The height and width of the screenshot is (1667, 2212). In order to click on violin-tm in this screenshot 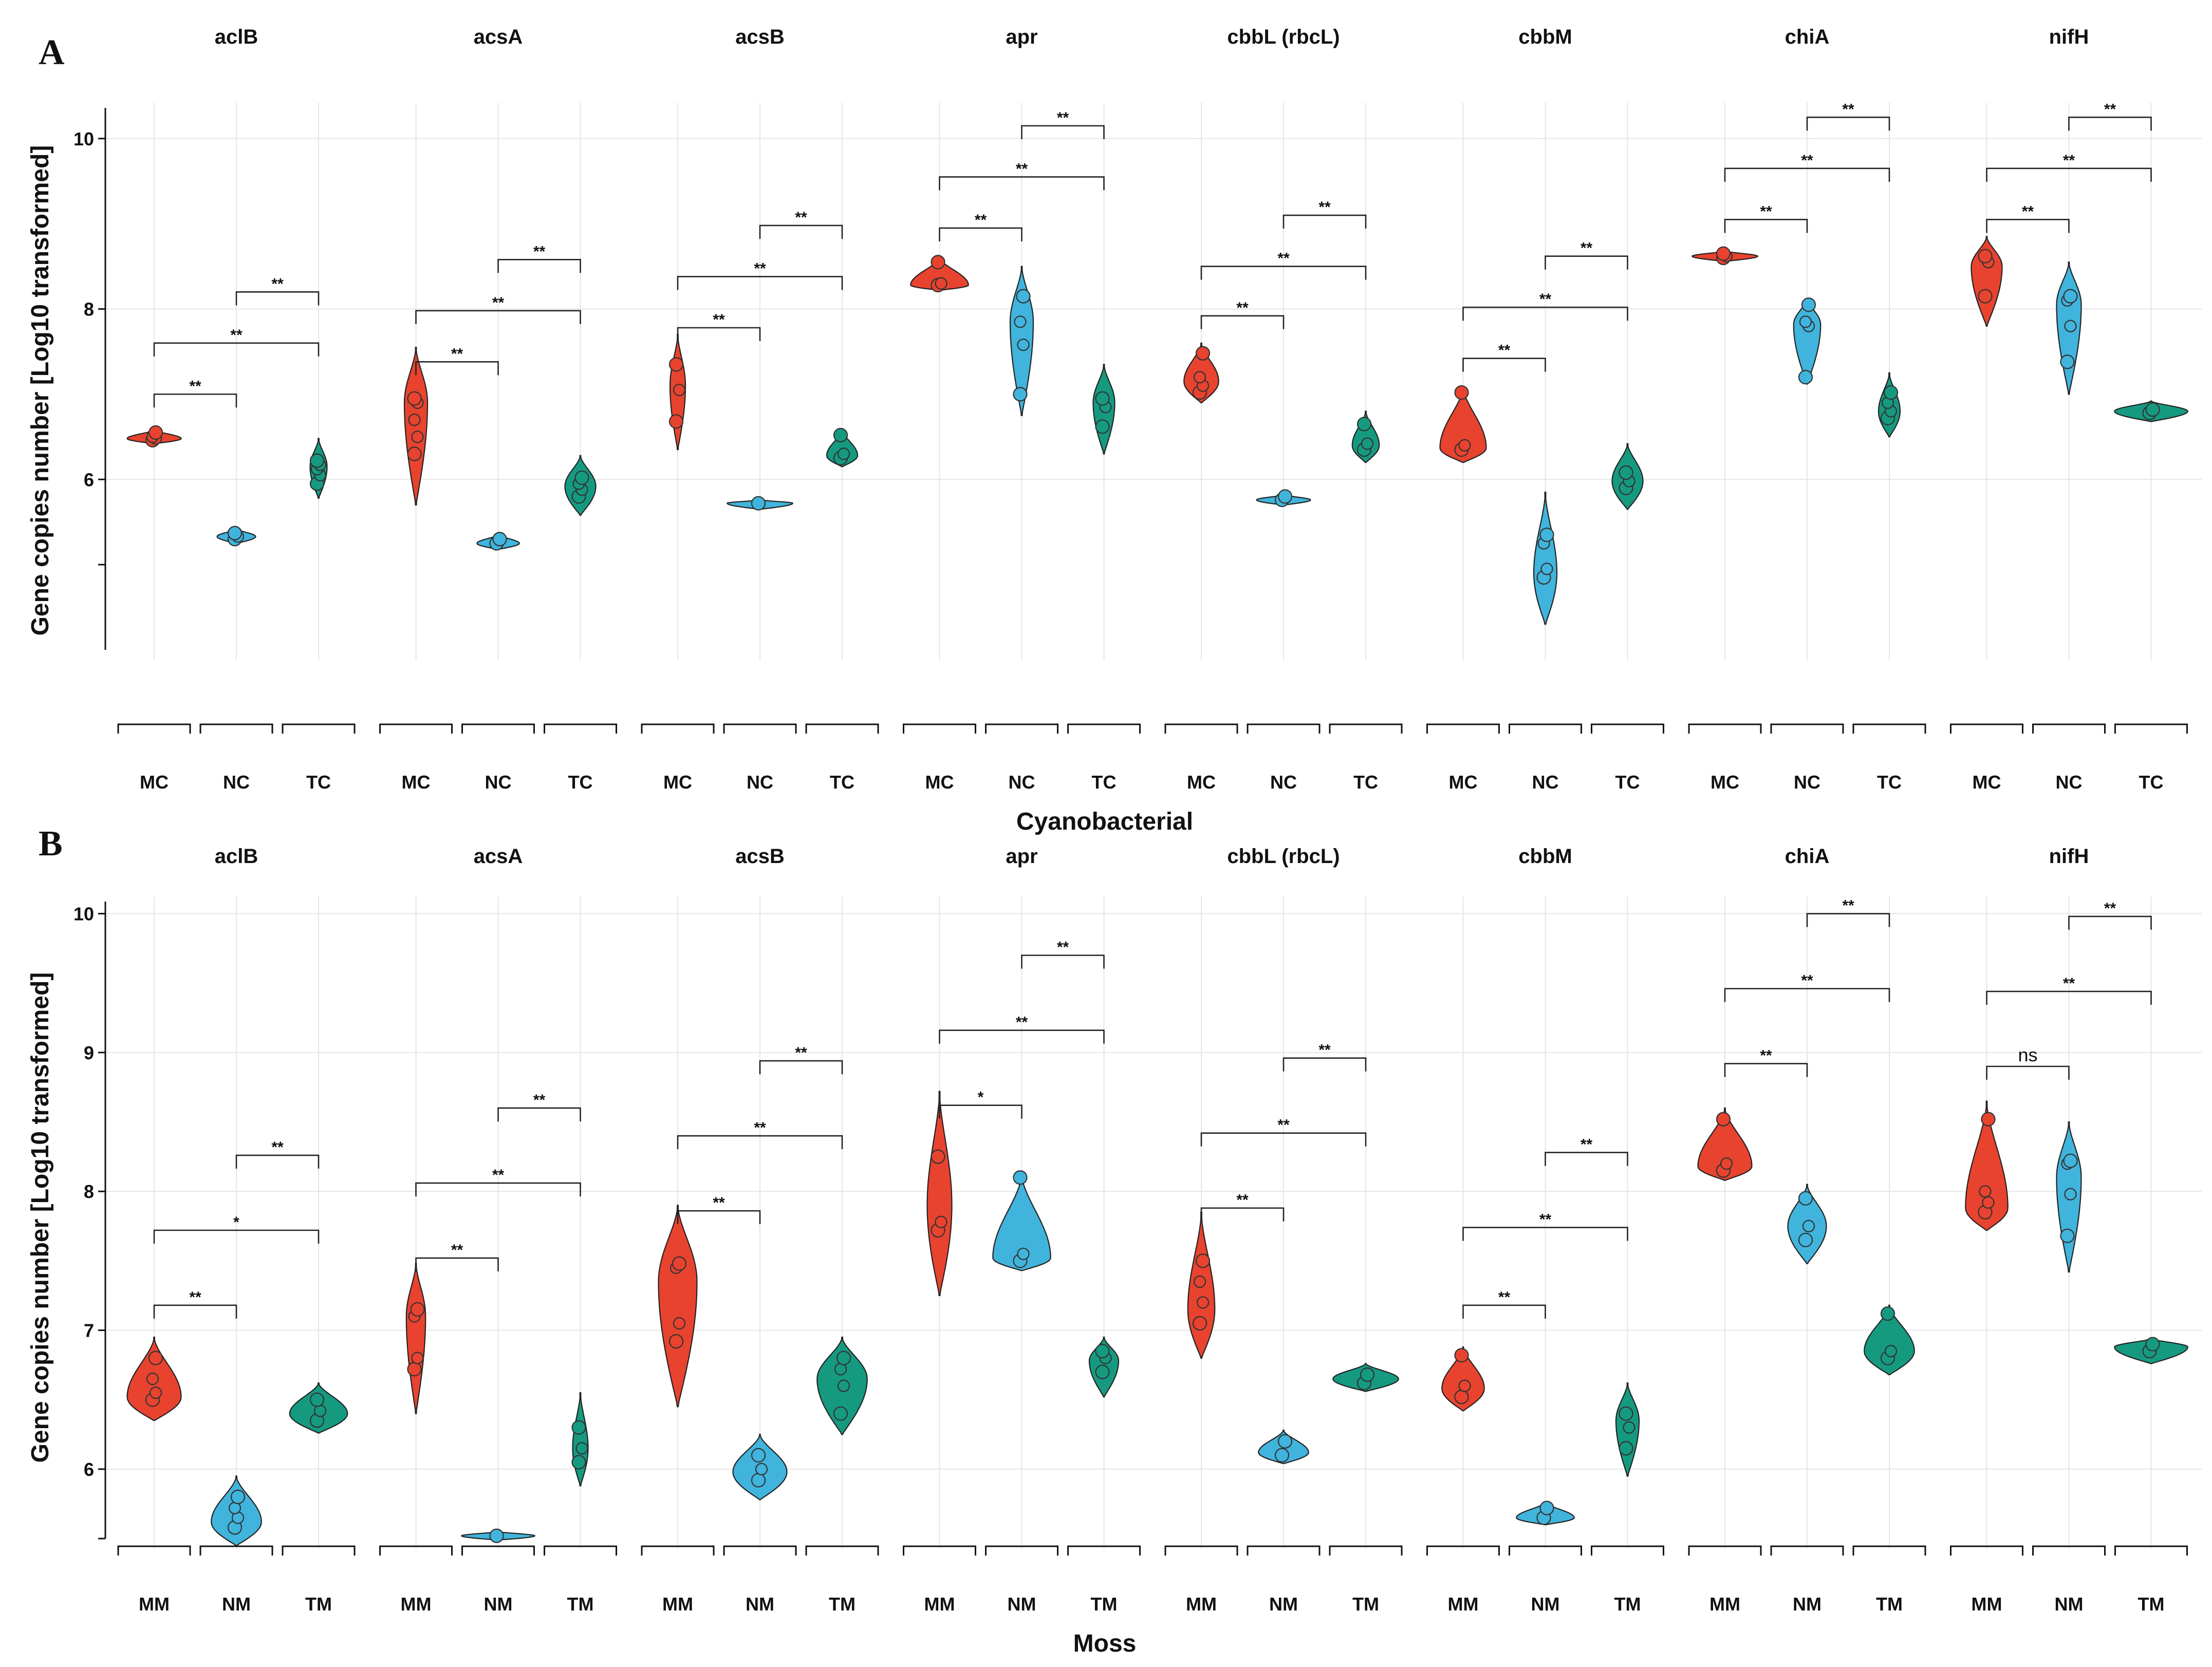, I will do `click(1889, 1340)`.